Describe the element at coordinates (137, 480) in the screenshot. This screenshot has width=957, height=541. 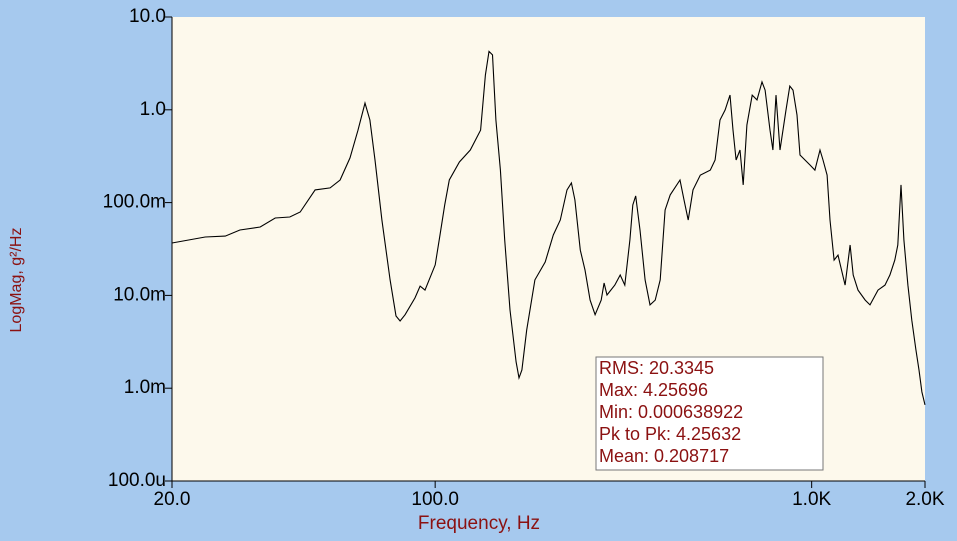
I see `y-tick-label: 100.0u` at that location.